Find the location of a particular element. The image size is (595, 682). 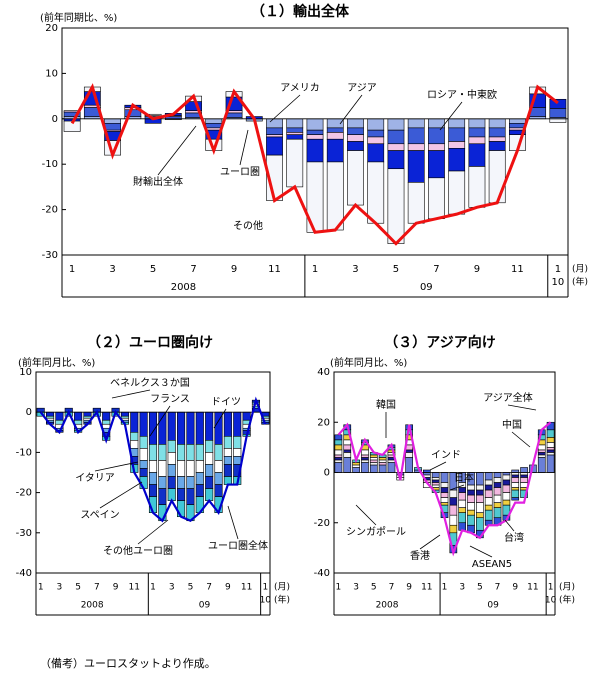

plot-area is located at coordinates (153, 472).